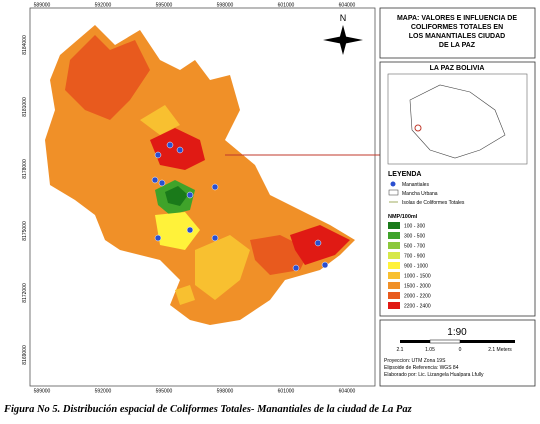 The width and height of the screenshot is (540, 424). Describe the element at coordinates (414, 227) in the screenshot. I see `class-label: 100 - 300` at that location.